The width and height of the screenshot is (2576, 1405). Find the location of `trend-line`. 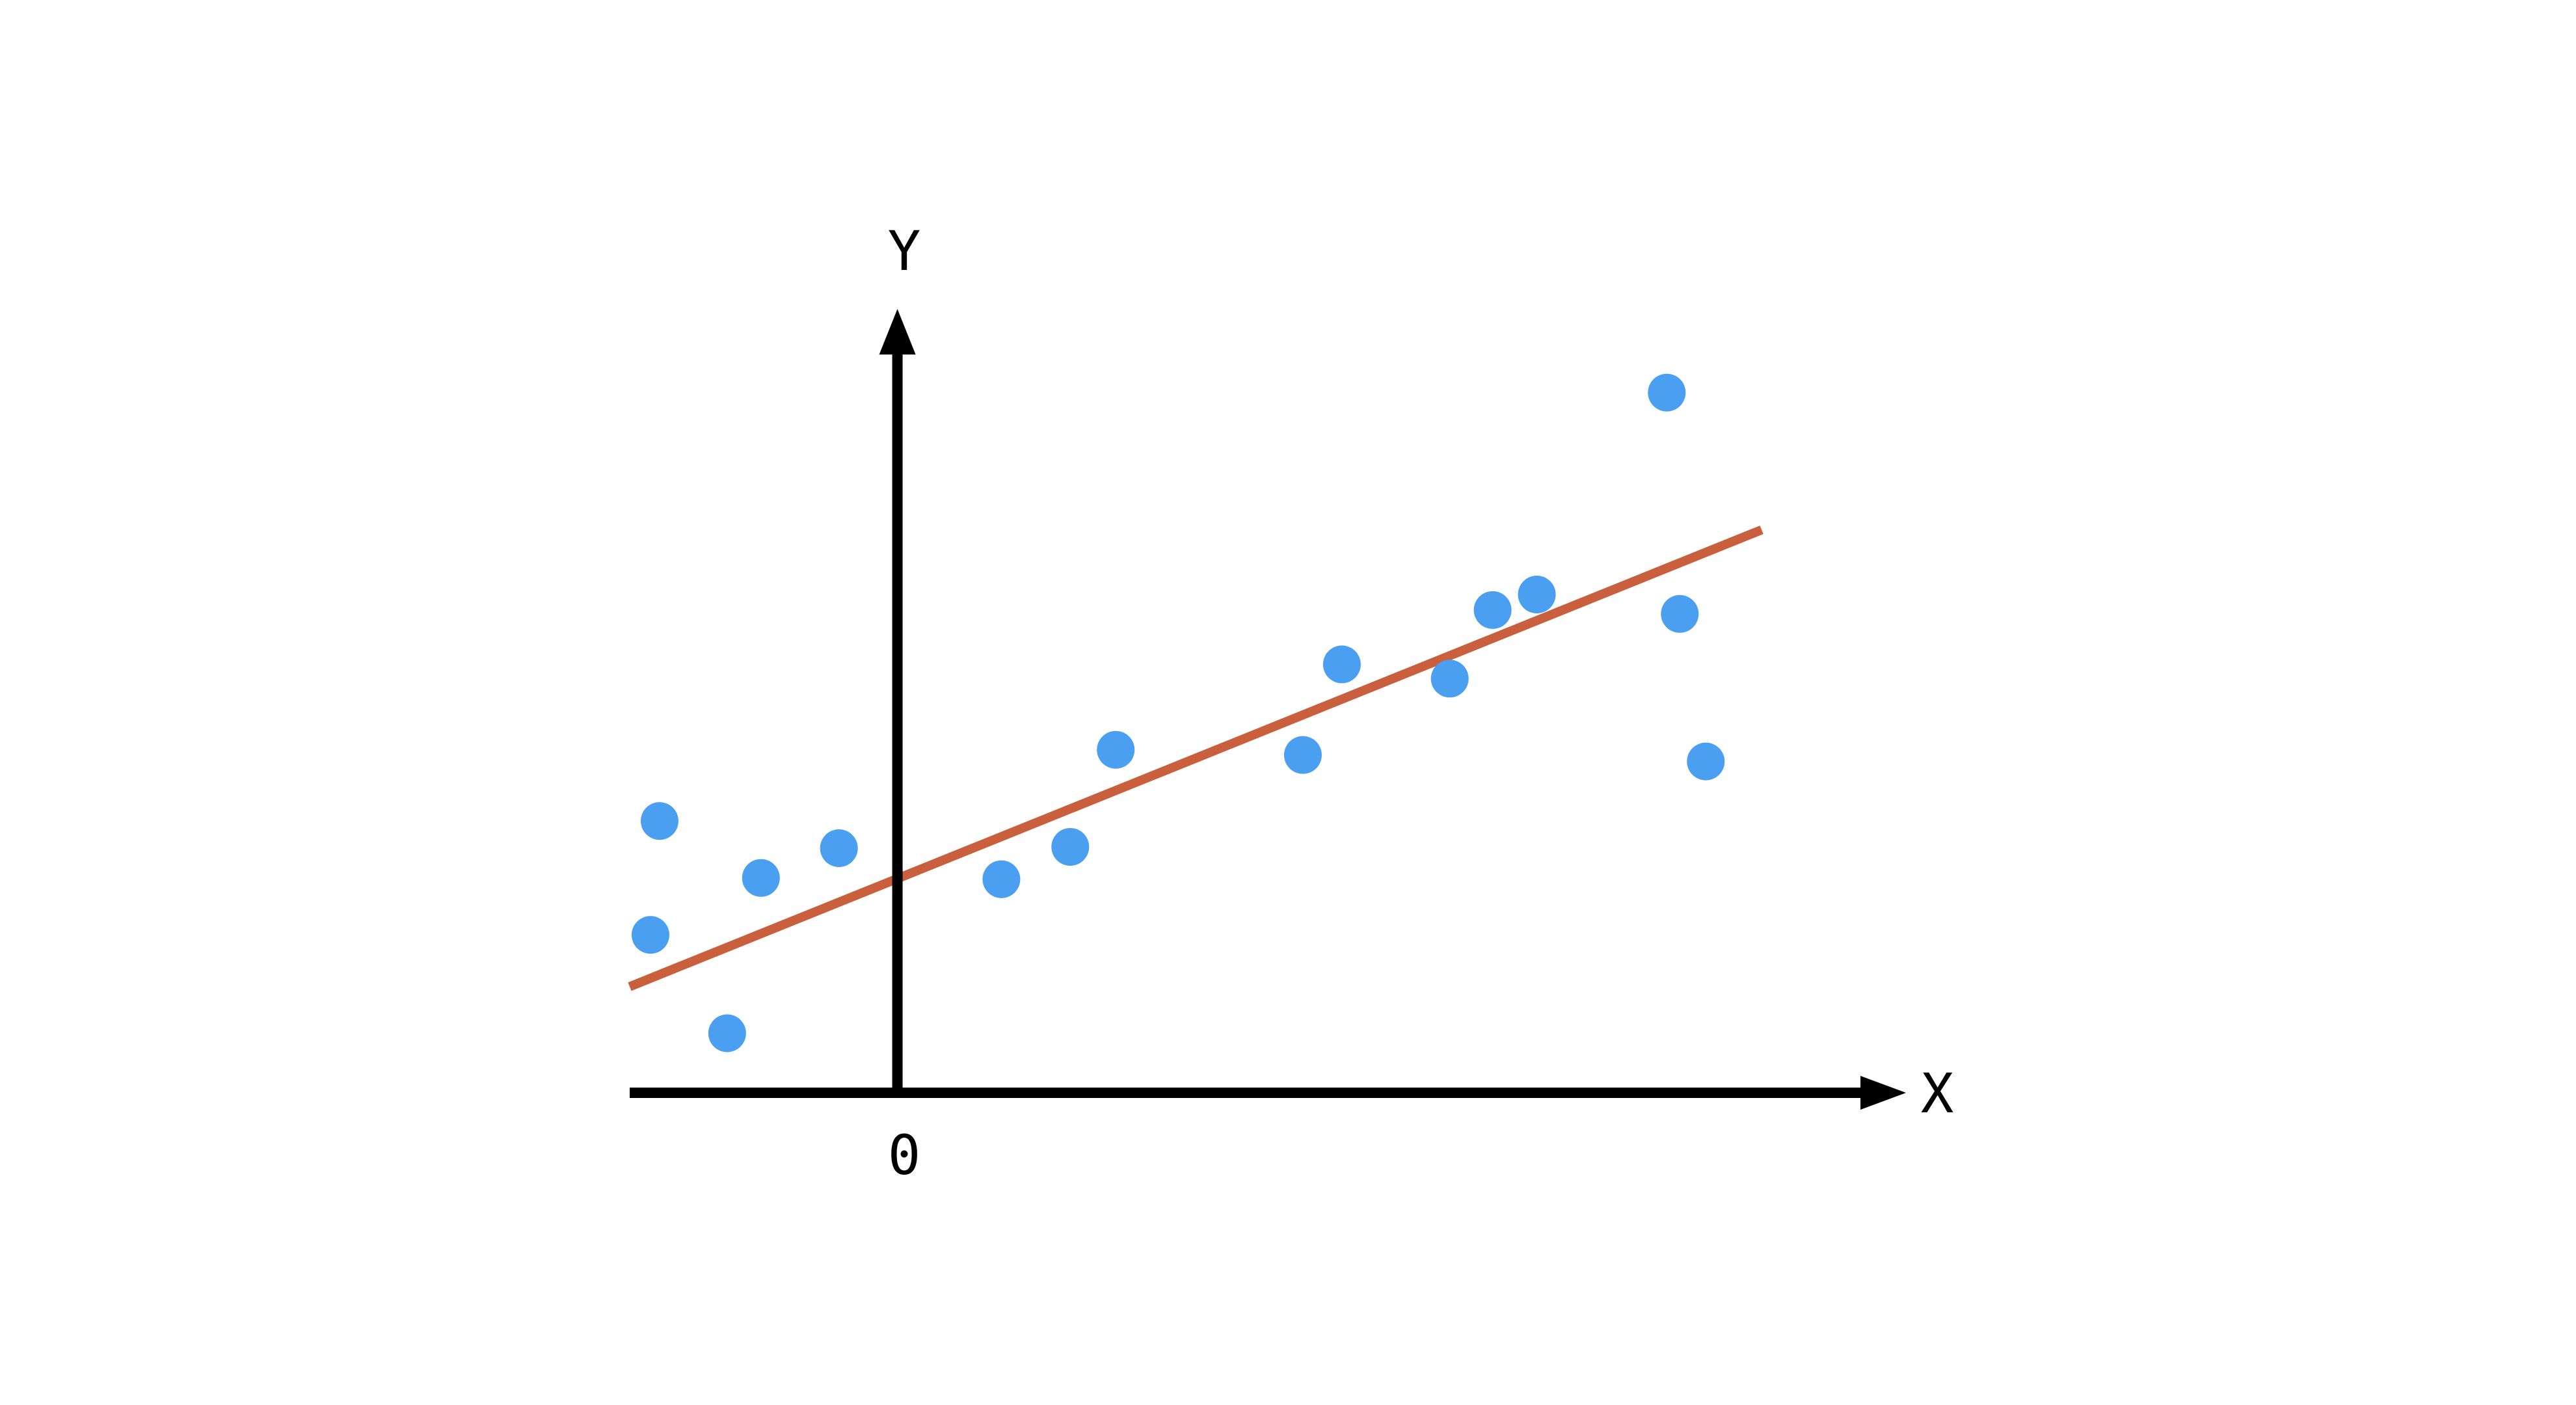

trend-line is located at coordinates (1196, 758).